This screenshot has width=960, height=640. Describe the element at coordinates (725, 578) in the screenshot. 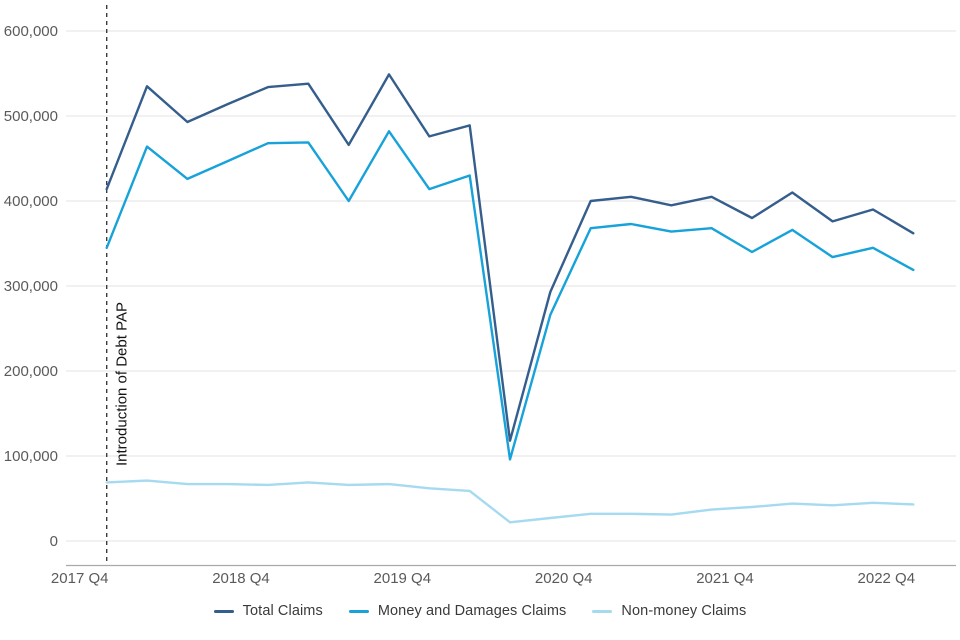

I see `x-tick-label: 2021 Q4` at that location.